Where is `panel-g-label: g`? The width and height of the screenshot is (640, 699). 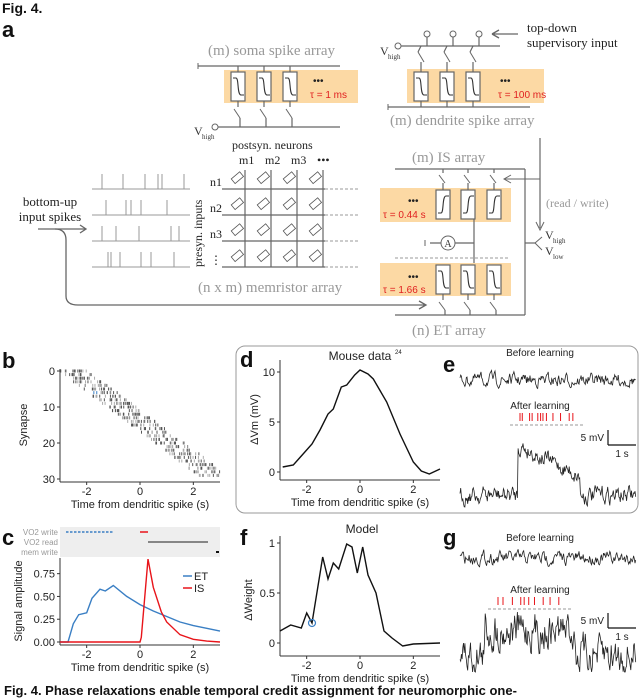 panel-g-label: g is located at coordinates (449, 537).